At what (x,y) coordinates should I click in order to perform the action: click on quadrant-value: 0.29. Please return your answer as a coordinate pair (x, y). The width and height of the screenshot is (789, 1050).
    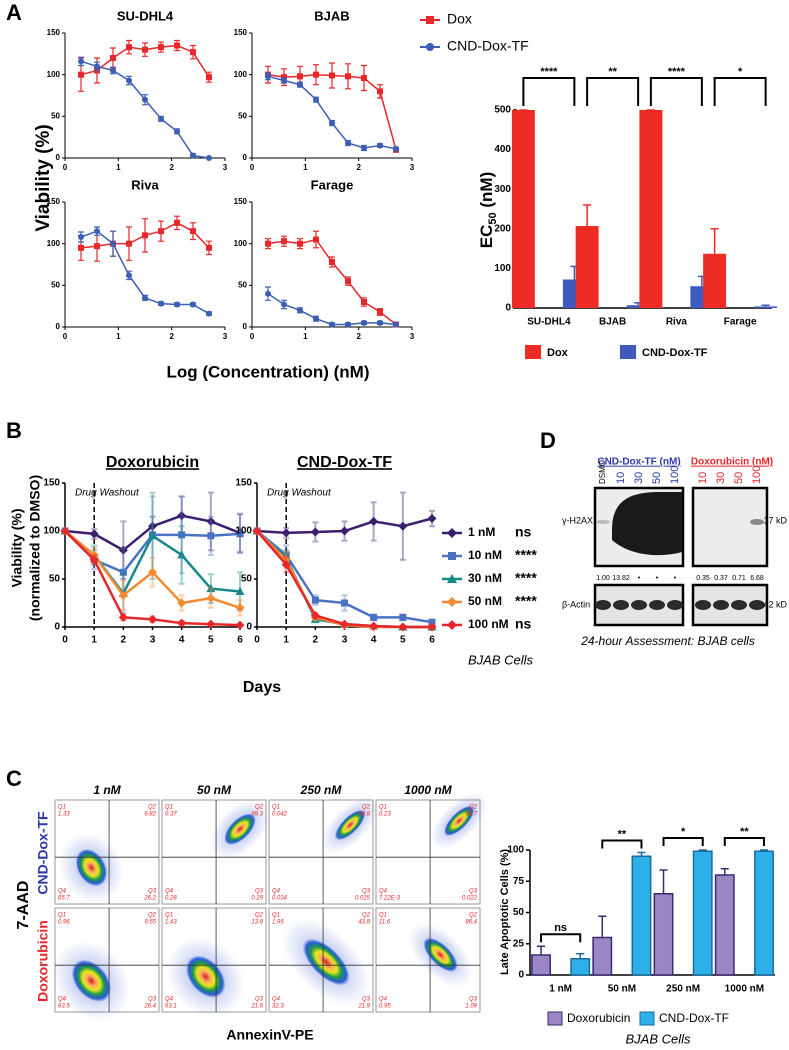
    Looking at the image, I should click on (257, 899).